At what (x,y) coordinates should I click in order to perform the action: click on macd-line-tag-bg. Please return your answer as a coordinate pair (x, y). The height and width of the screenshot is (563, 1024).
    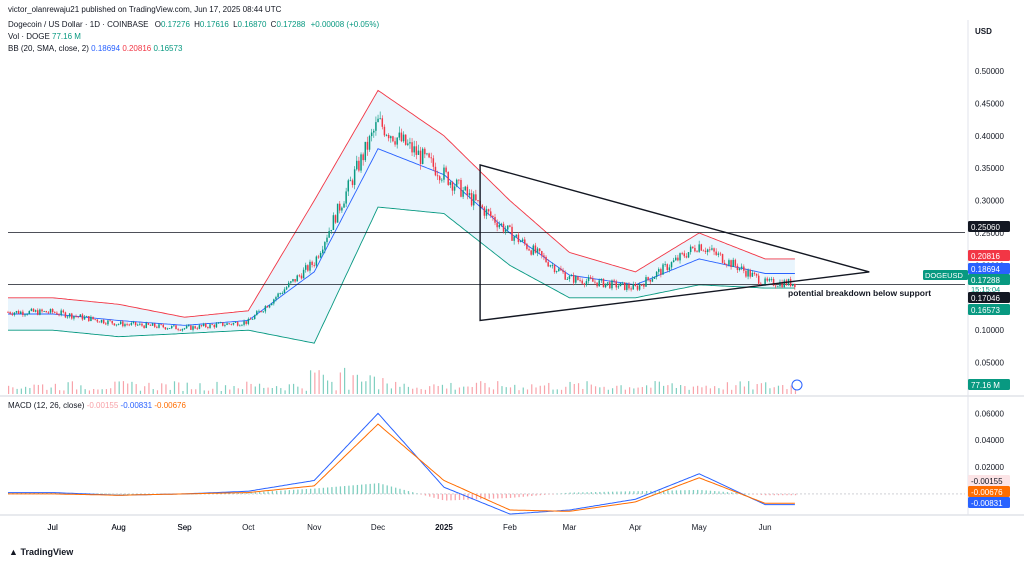
    Looking at the image, I should click on (989, 502).